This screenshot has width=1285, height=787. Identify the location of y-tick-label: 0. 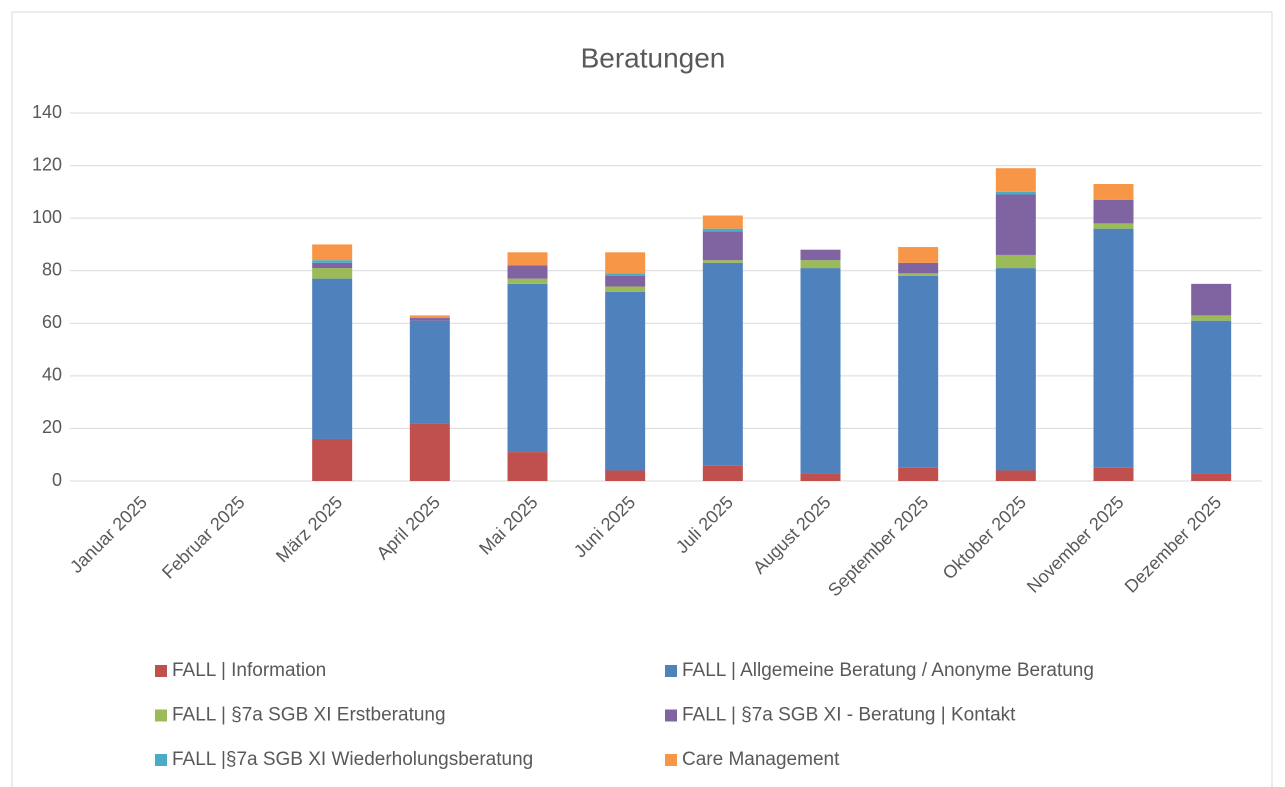
(57, 480).